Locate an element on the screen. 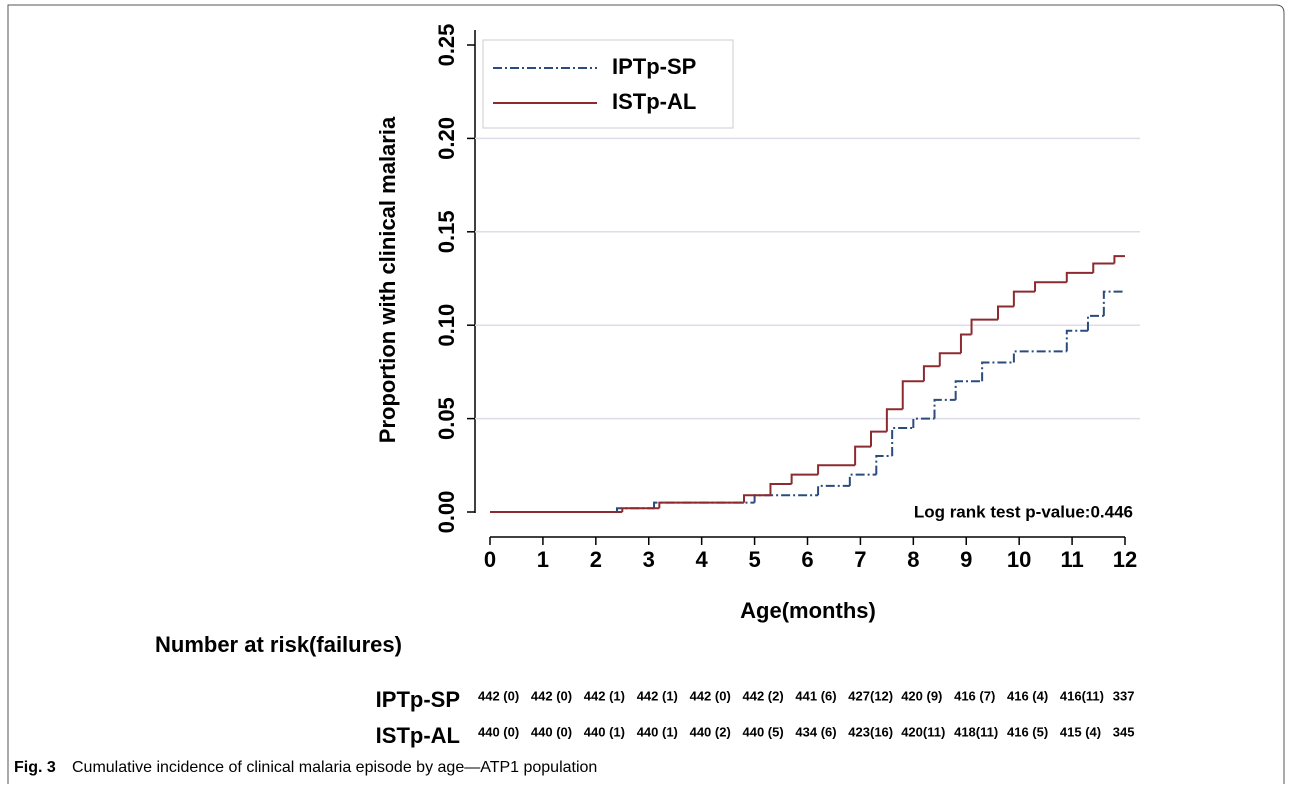 The width and height of the screenshot is (1292, 789). x-tick-label: 12 is located at coordinates (1125, 559).